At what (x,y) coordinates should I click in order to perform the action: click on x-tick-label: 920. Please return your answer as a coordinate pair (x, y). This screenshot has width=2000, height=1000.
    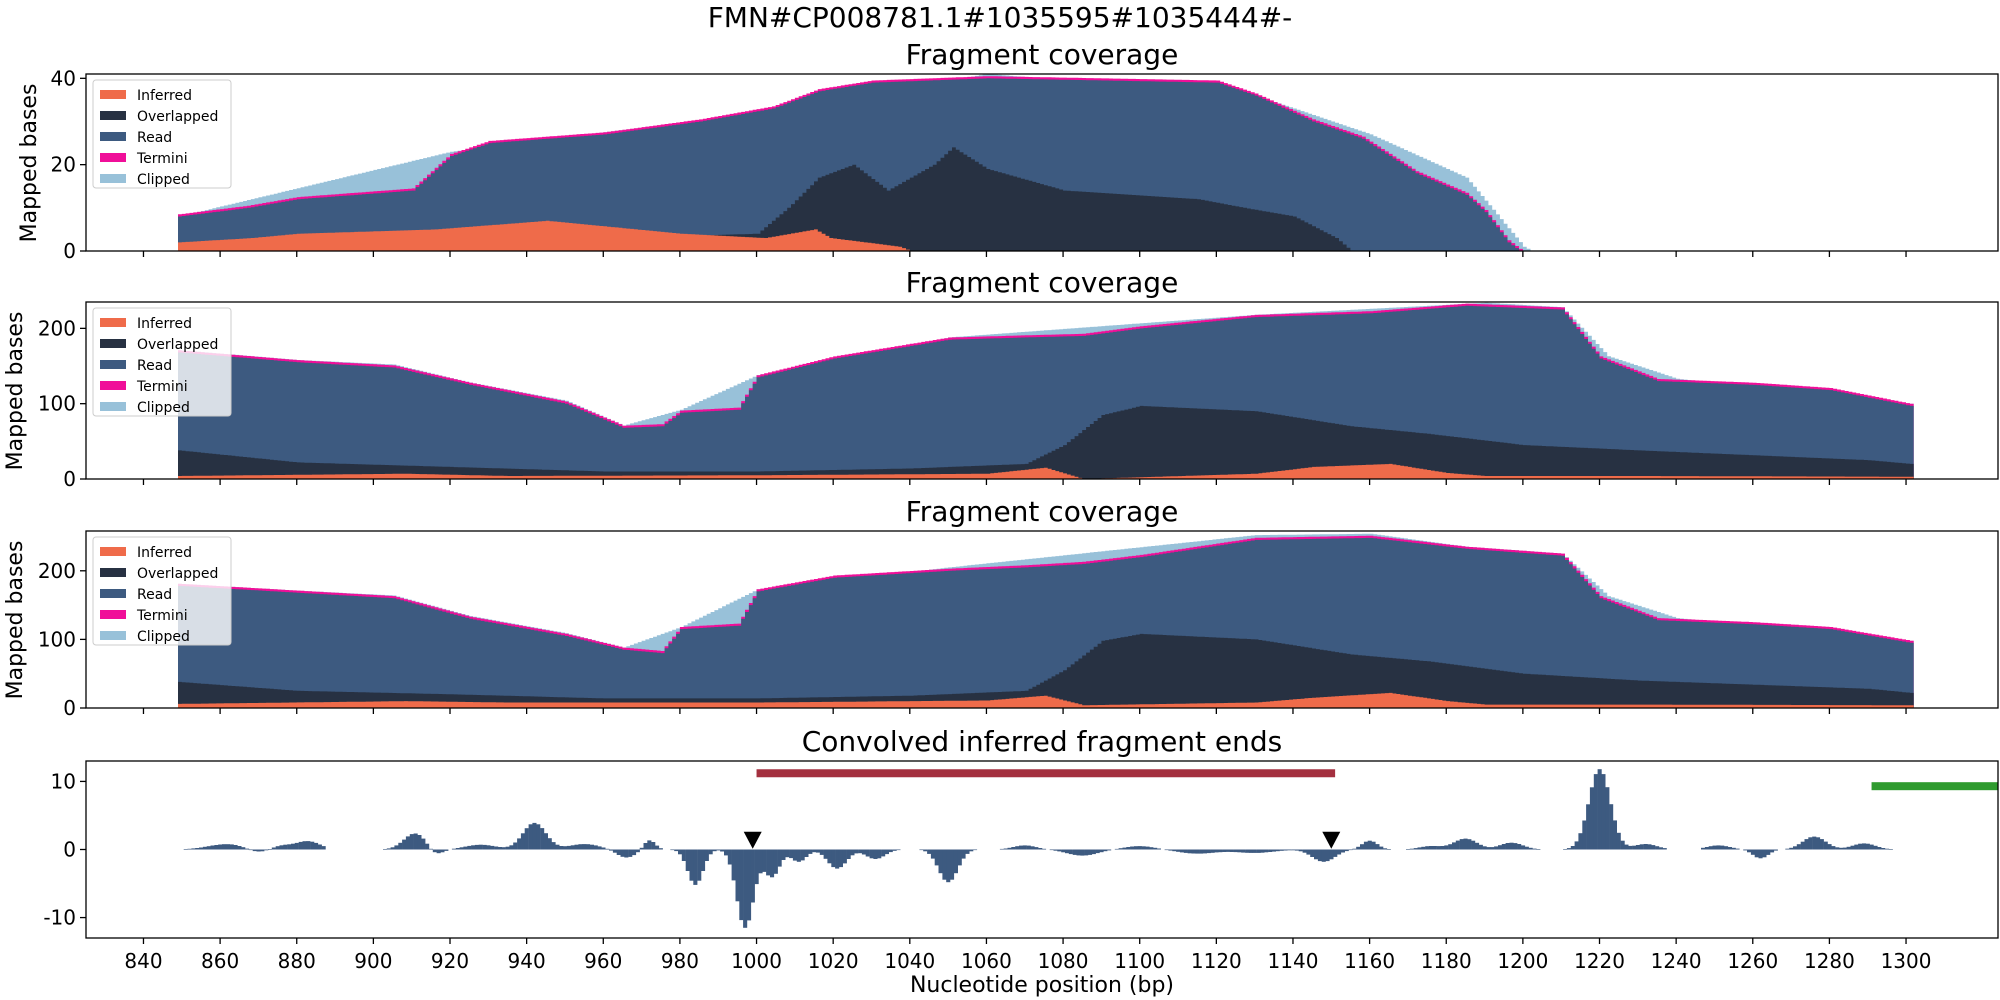
    Looking at the image, I should click on (450, 961).